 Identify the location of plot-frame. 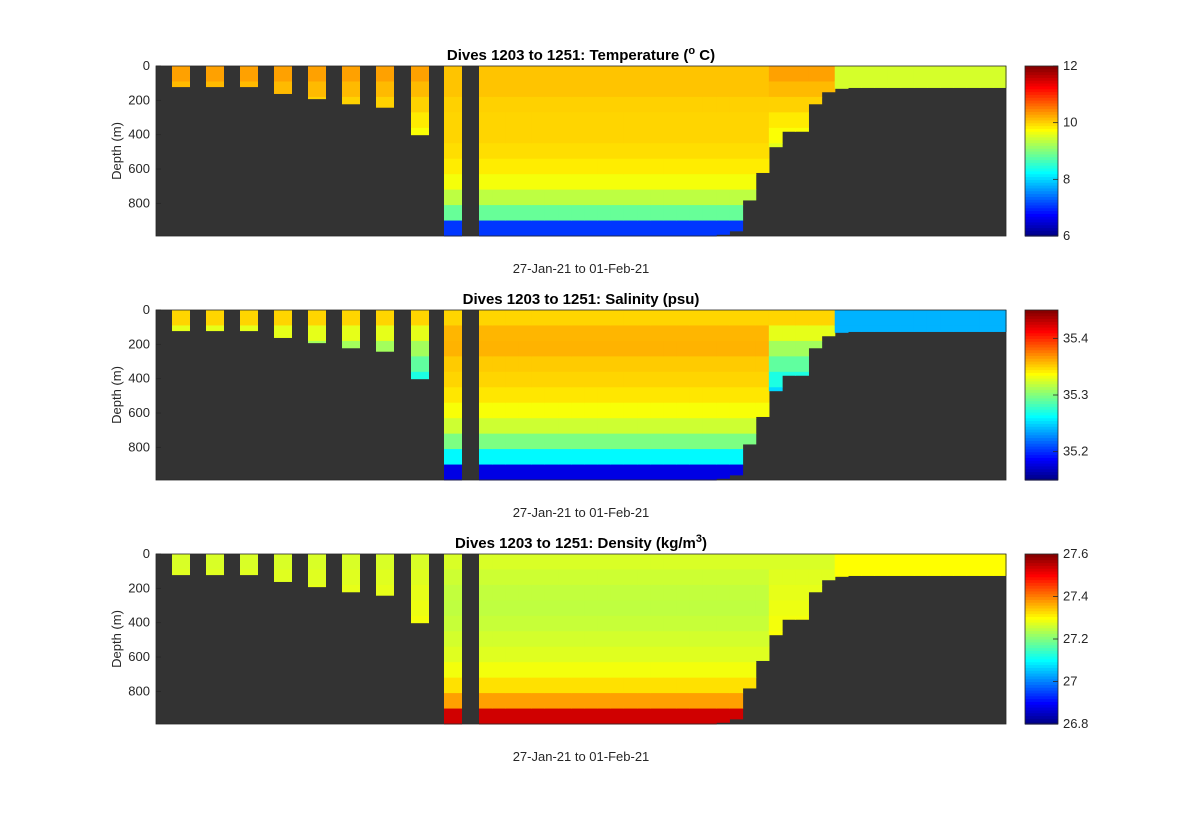
(581, 151).